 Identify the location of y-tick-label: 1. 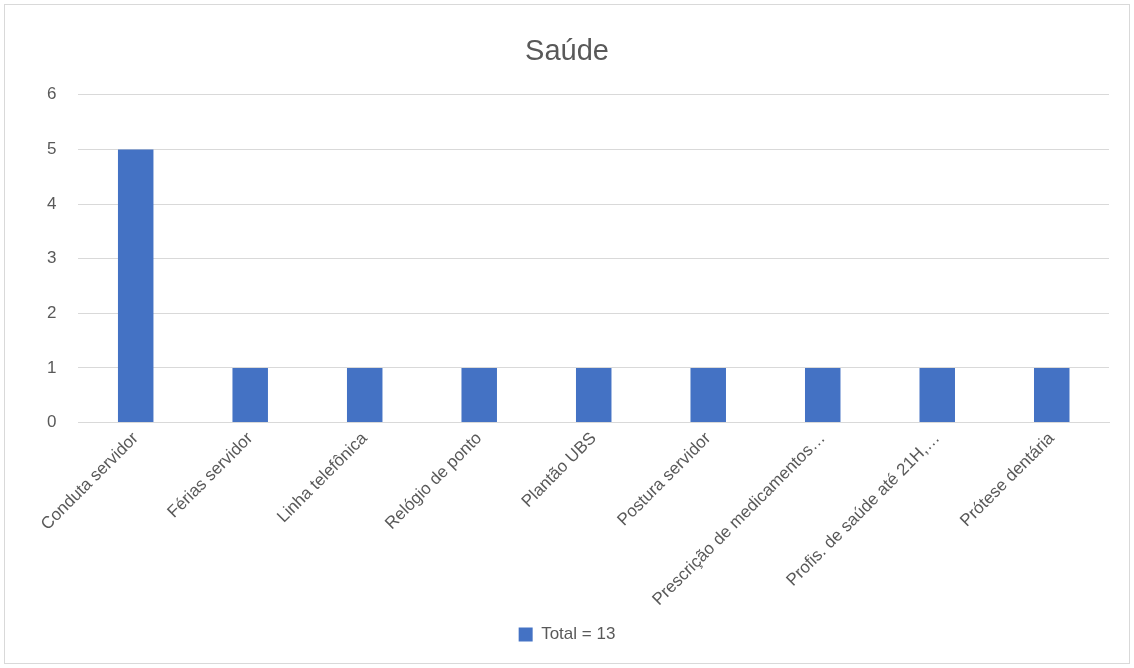
(51, 367).